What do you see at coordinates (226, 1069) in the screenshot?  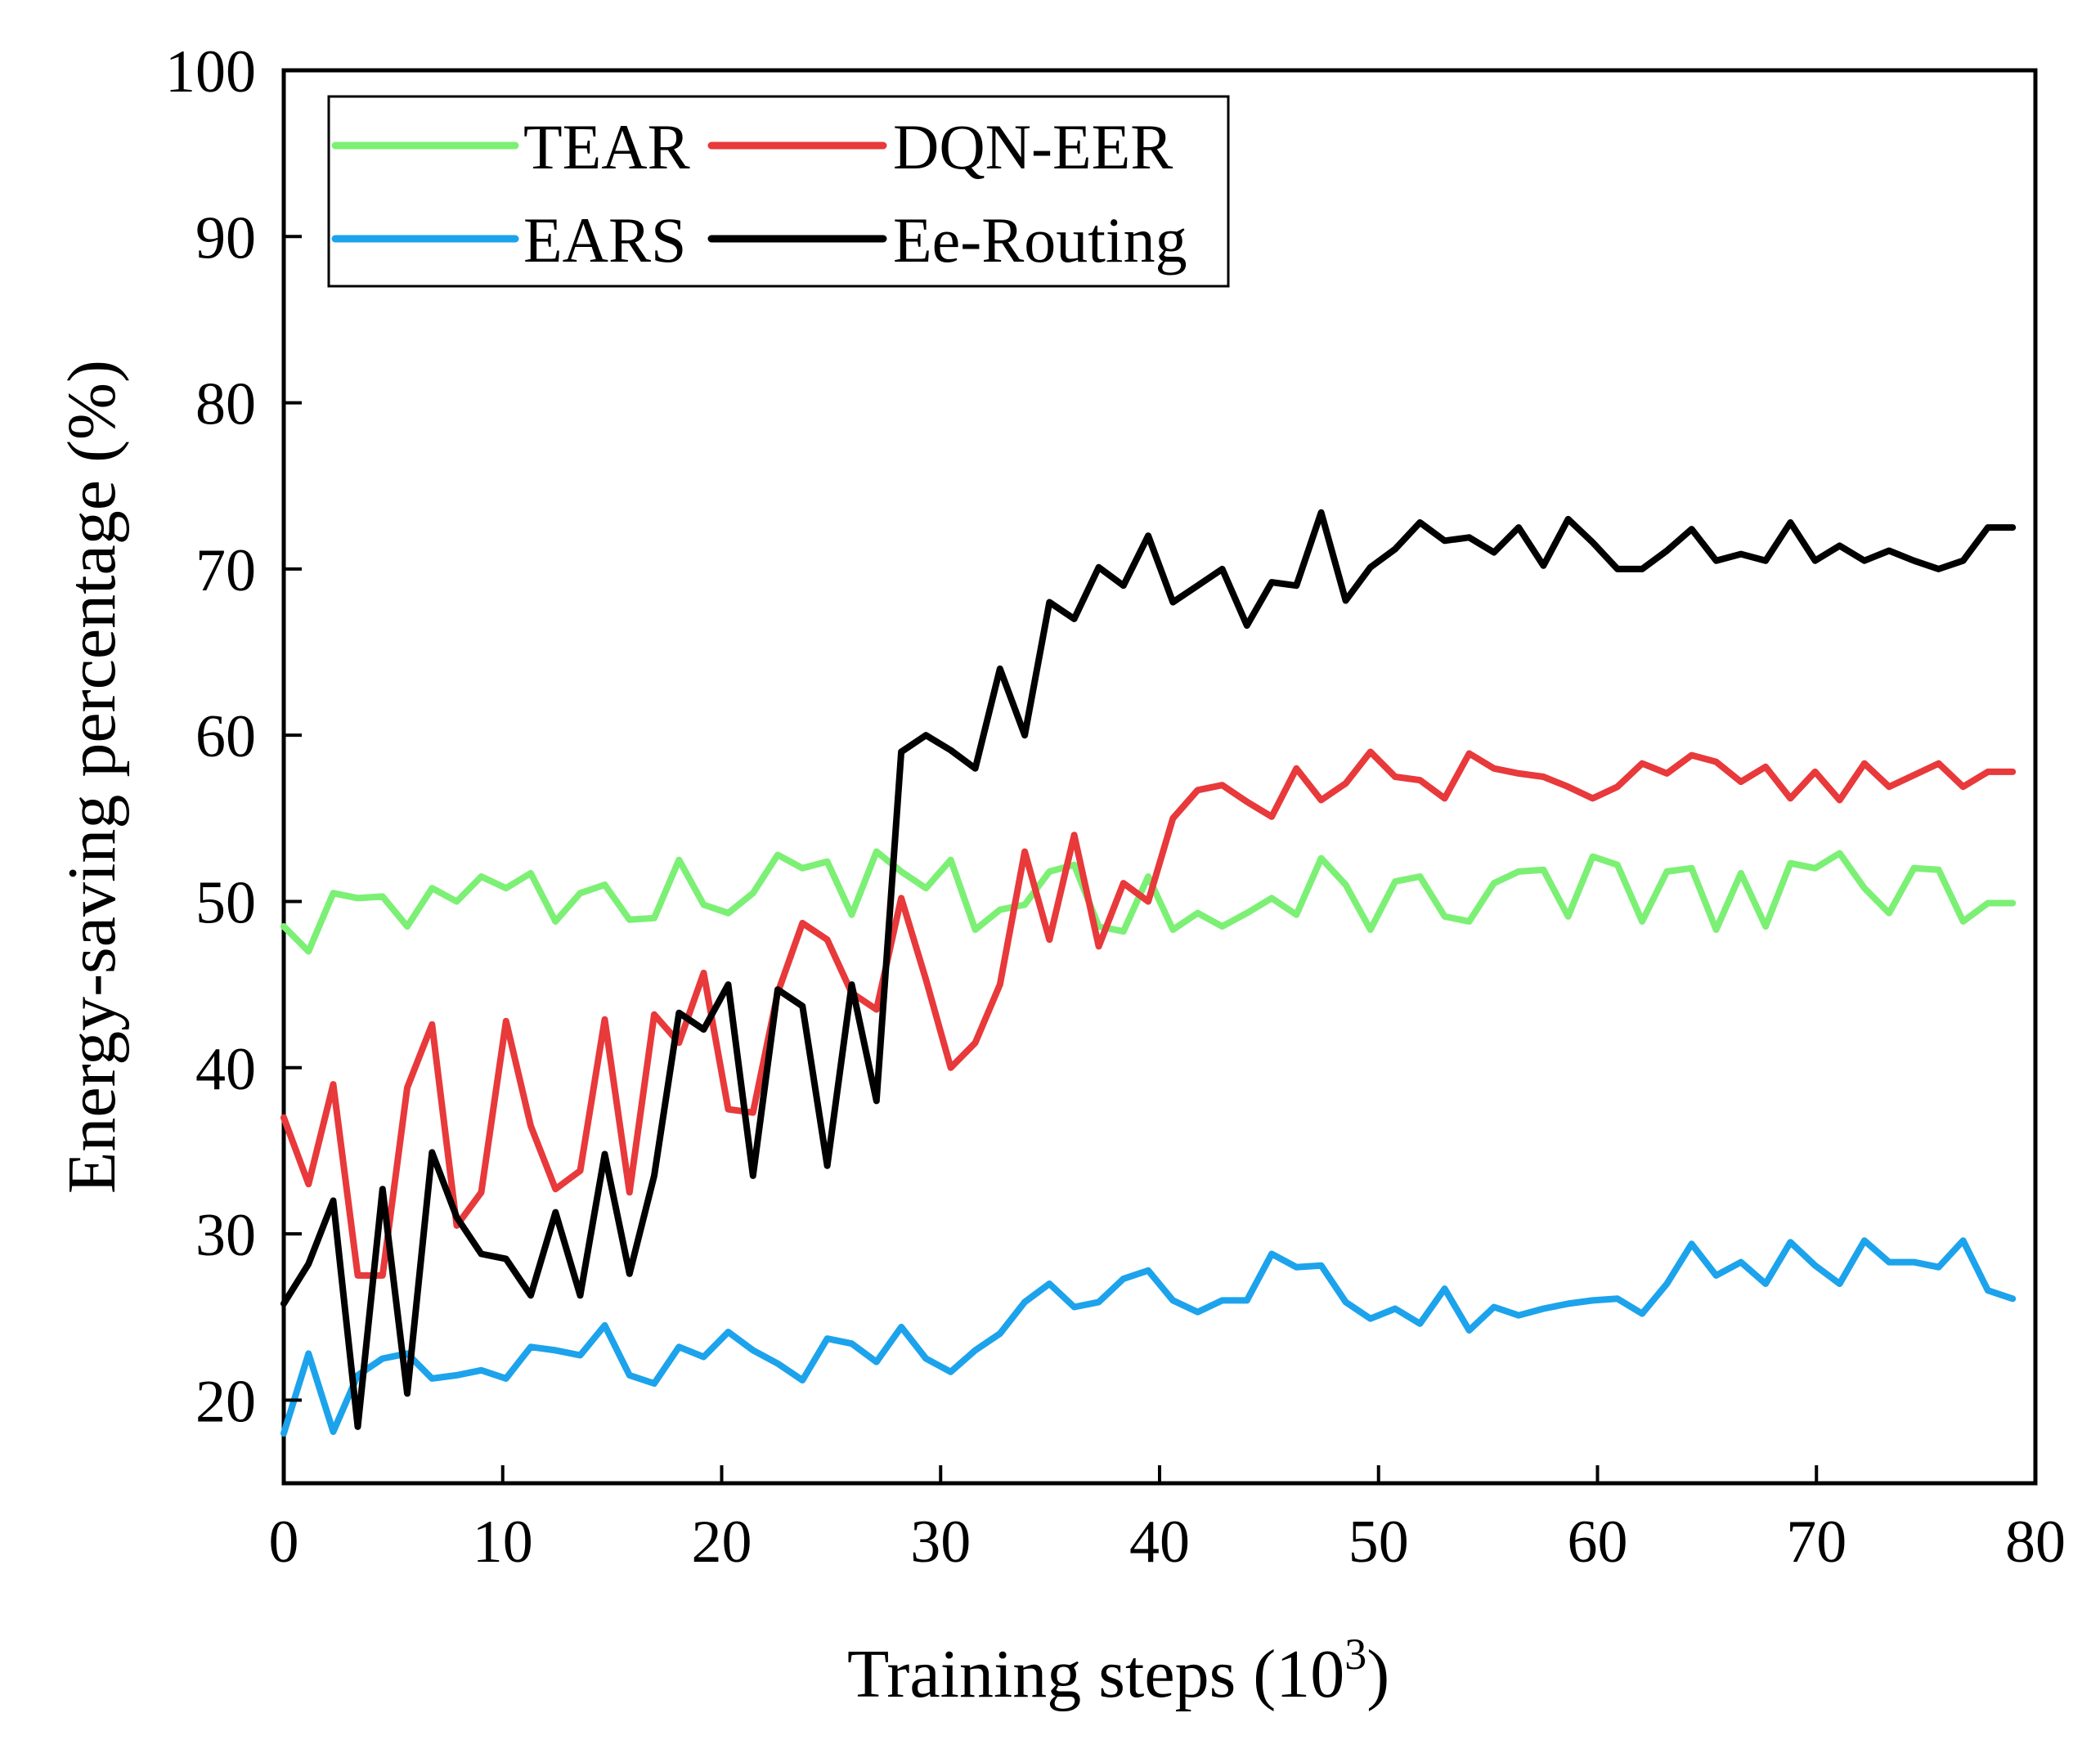 I see `y-tick-label: 40` at bounding box center [226, 1069].